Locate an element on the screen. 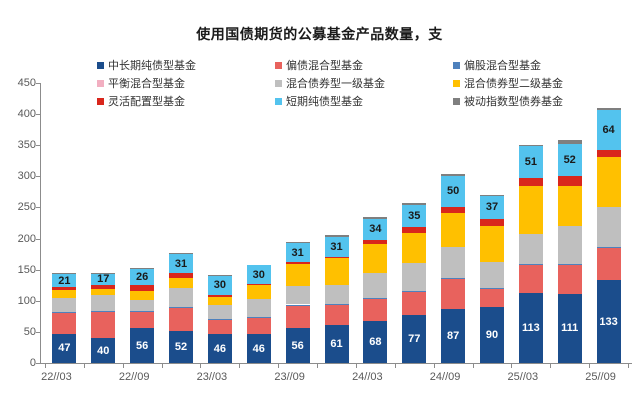  bar-segment: 51 is located at coordinates (530, 162).